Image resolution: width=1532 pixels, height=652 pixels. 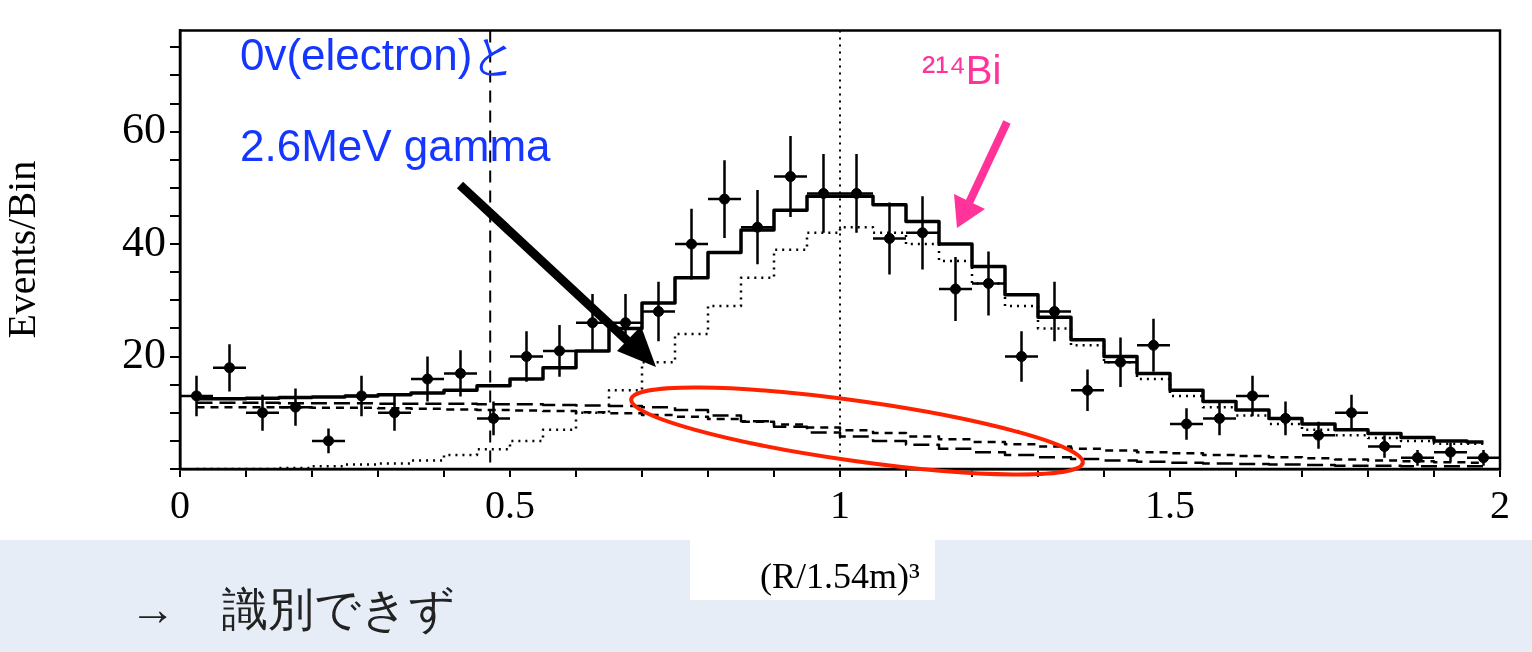 What do you see at coordinates (144, 241) in the screenshot?
I see `y-tick-label: 40` at bounding box center [144, 241].